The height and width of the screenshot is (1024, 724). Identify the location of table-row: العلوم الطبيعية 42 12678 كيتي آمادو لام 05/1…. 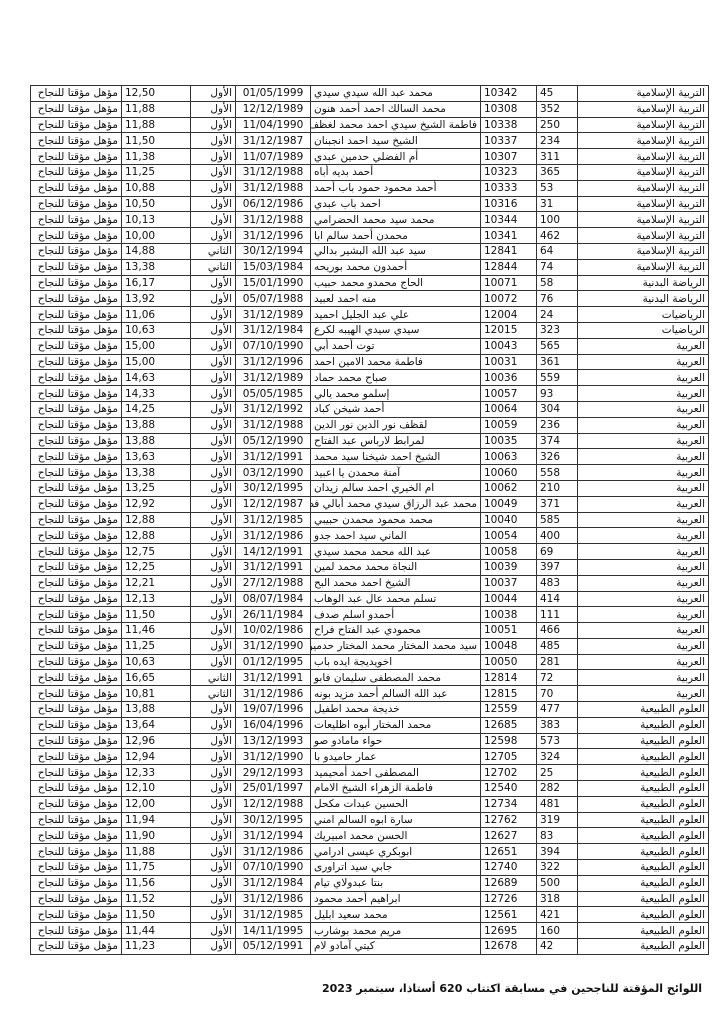
(369, 946).